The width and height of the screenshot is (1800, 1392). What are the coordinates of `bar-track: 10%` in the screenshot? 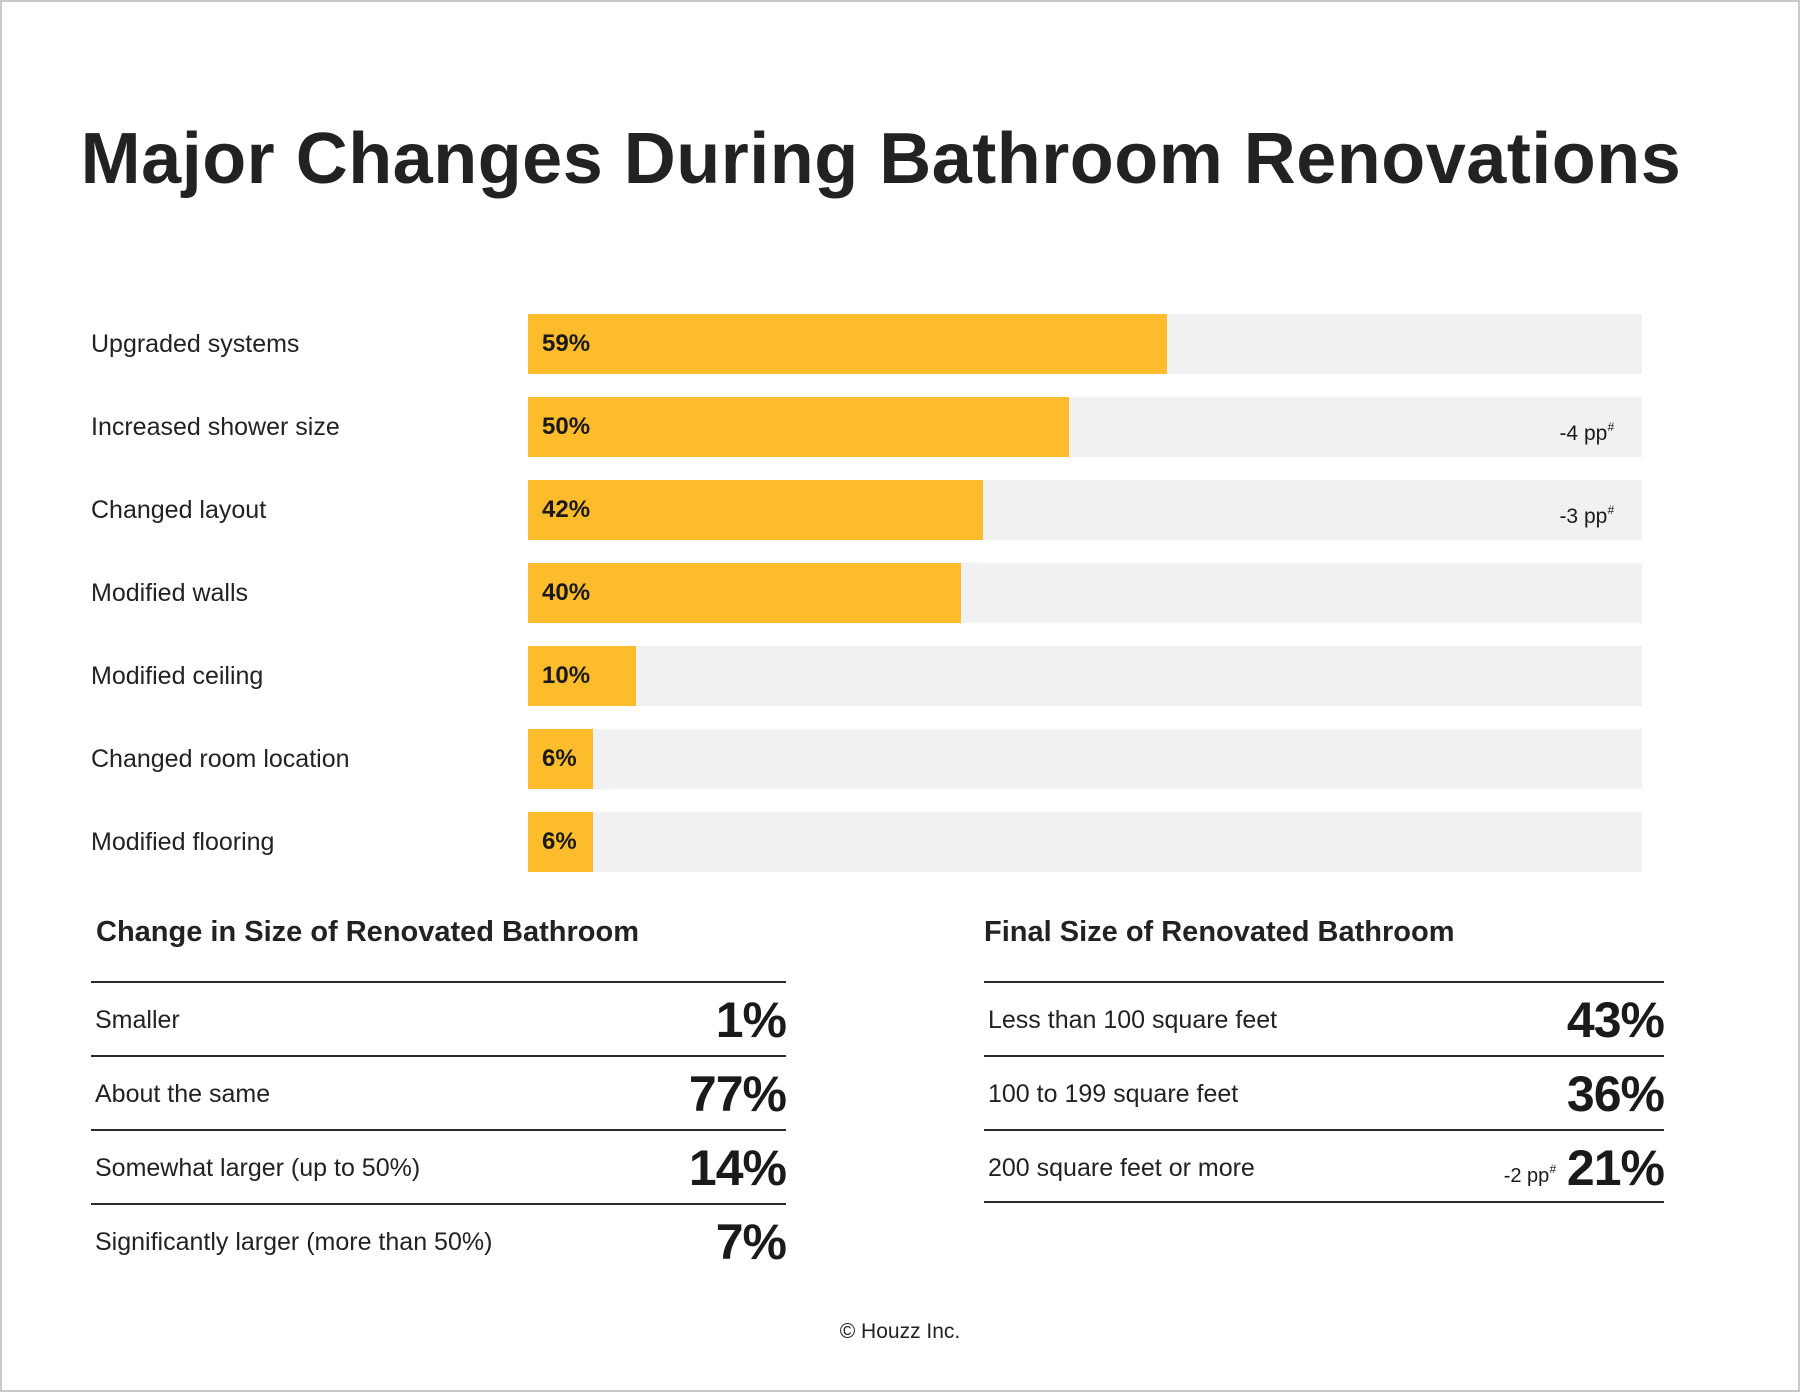 It's located at (1085, 676).